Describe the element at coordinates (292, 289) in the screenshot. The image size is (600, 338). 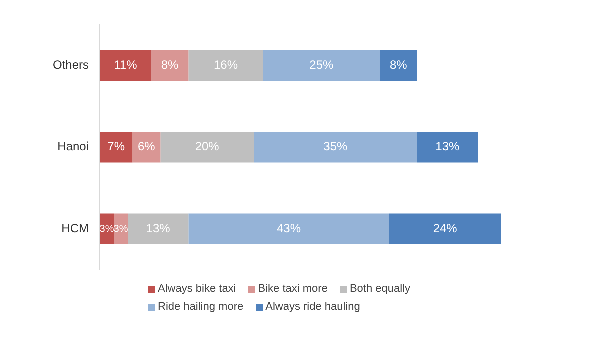
I see `legend-label: Bike taxi more` at that location.